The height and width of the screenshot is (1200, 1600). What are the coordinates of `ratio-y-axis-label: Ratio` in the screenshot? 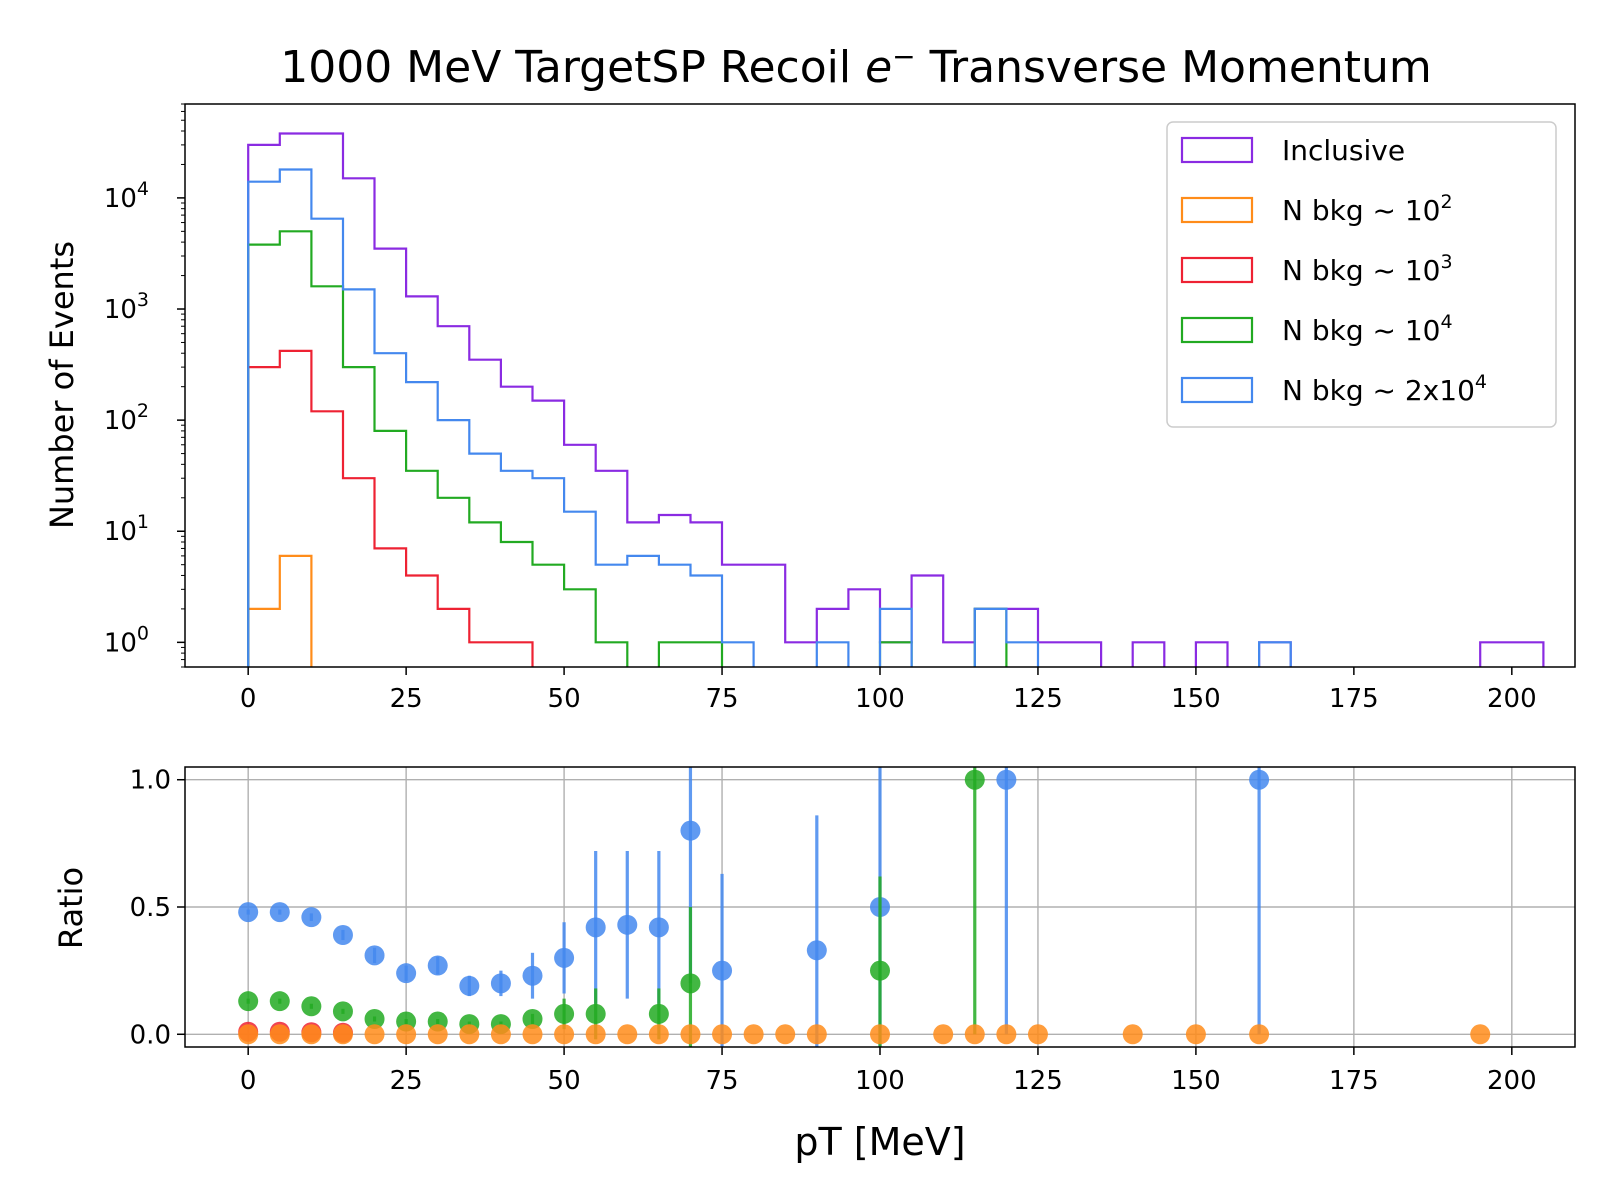 It's located at (71, 908).